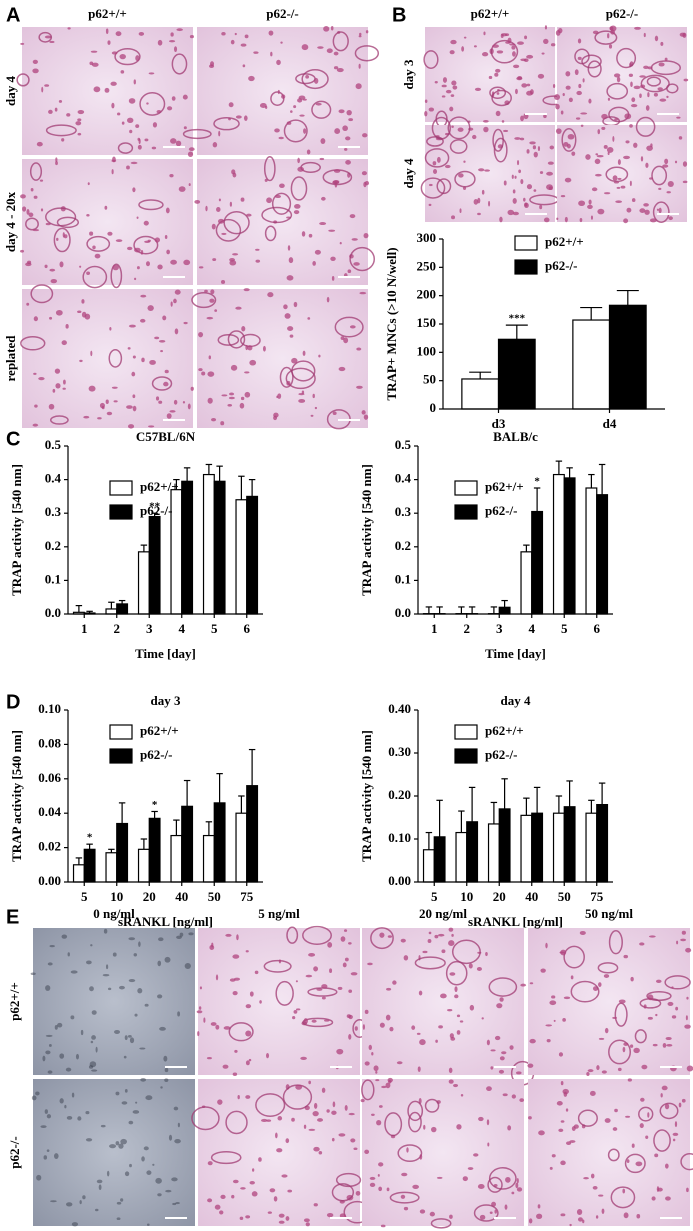 This screenshot has height=1231, width=693. What do you see at coordinates (208, 858) in the screenshot?
I see `bar` at bounding box center [208, 858].